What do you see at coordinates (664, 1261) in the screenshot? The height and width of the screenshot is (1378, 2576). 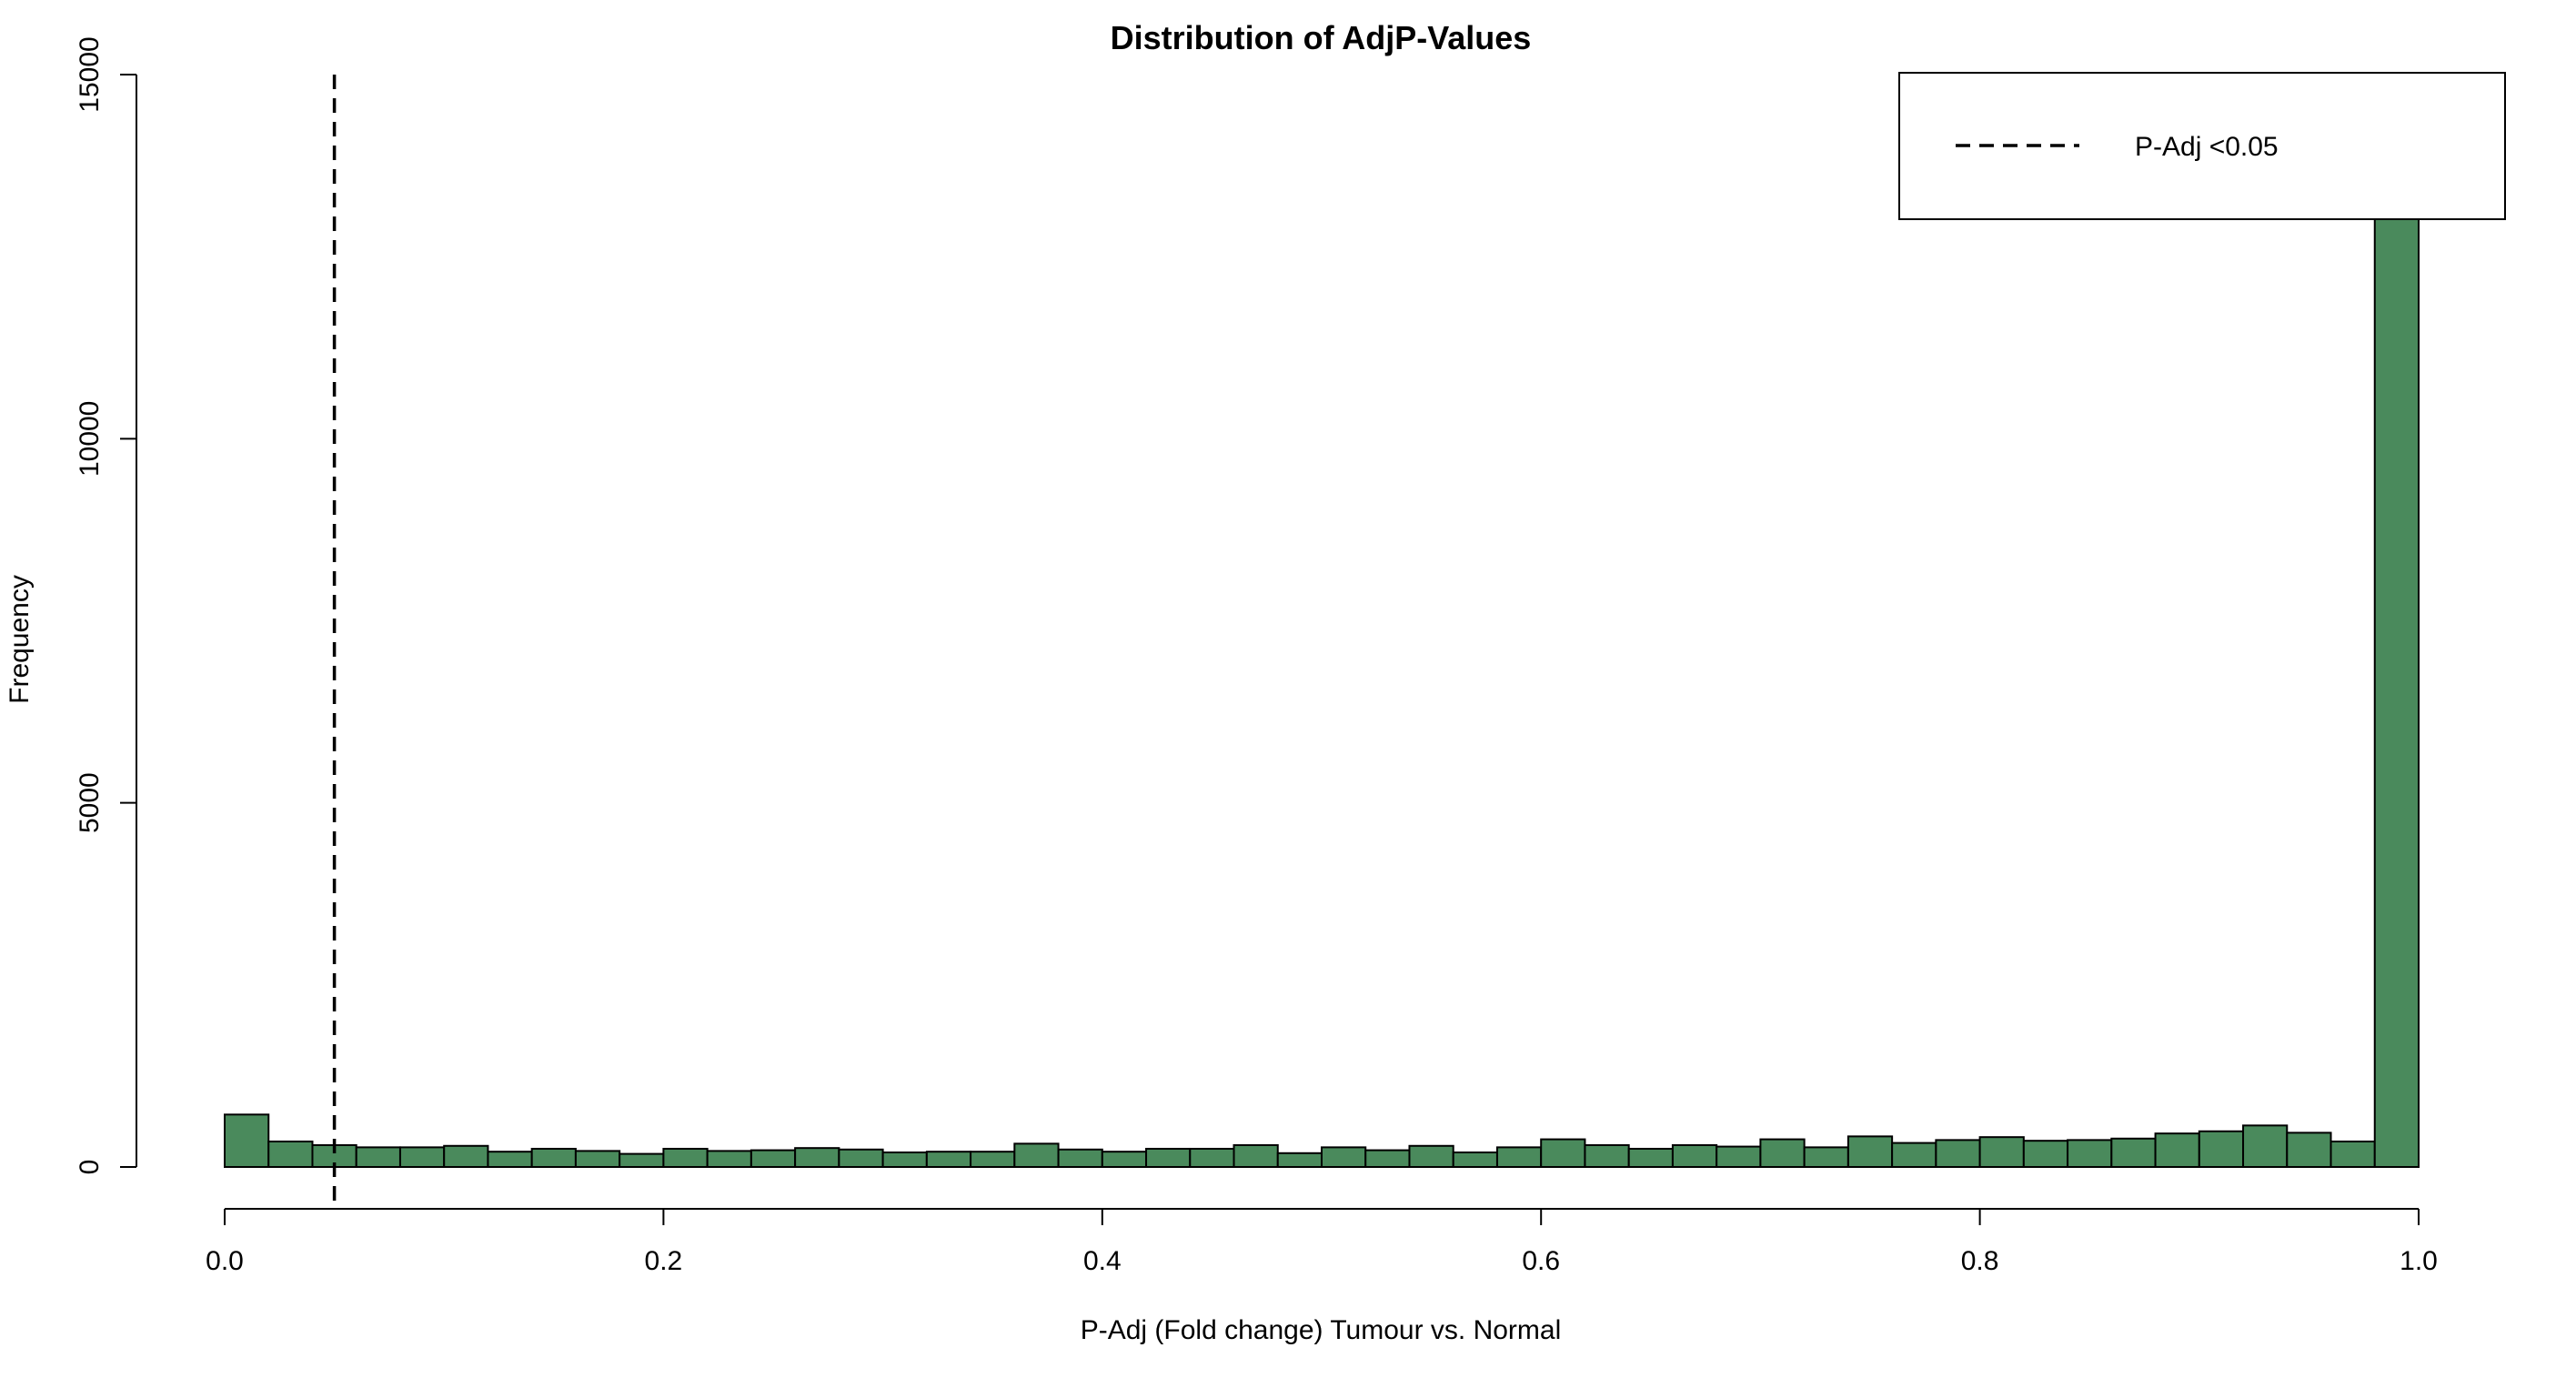 I see `x-tick-label: 0.2` at bounding box center [664, 1261].